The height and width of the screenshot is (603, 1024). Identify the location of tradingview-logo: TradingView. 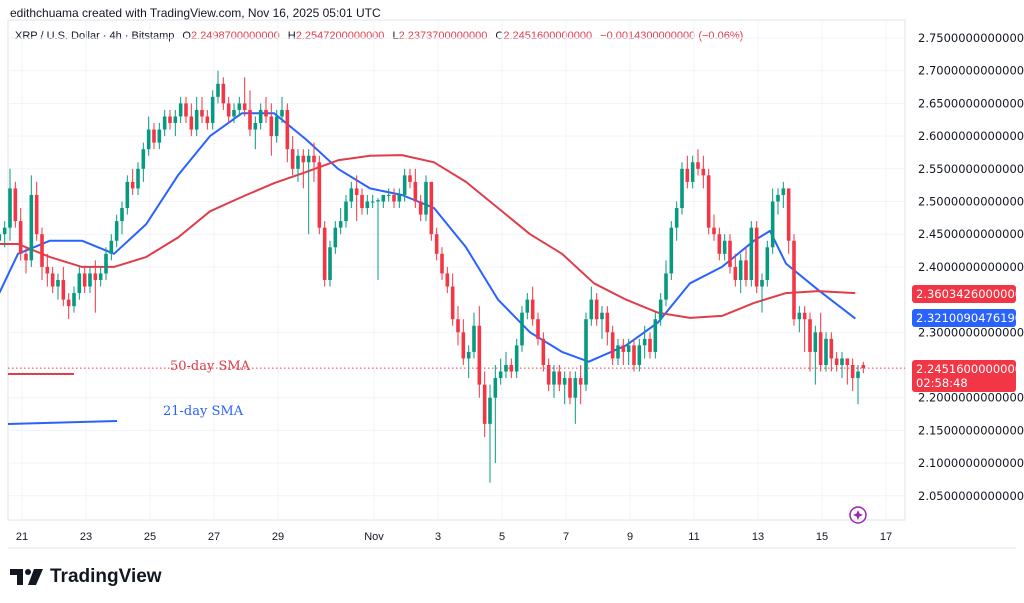
(86, 577).